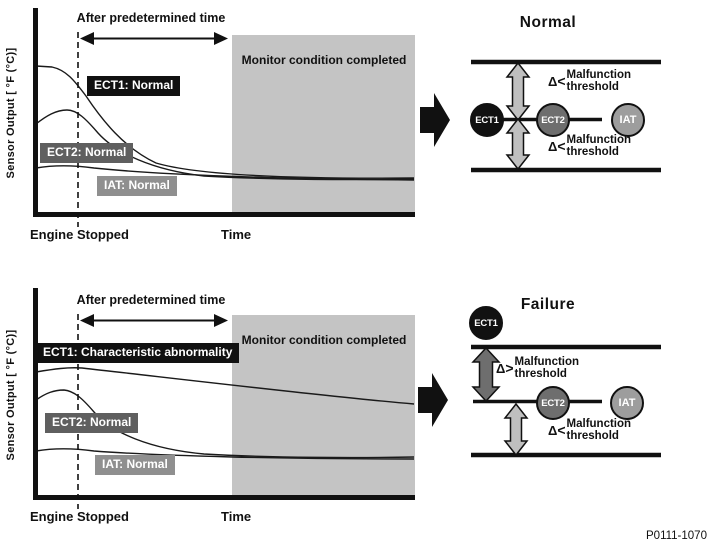 Image resolution: width=719 pixels, height=556 pixels. What do you see at coordinates (433, 400) in the screenshot?
I see `transition-arrow-failure` at bounding box center [433, 400].